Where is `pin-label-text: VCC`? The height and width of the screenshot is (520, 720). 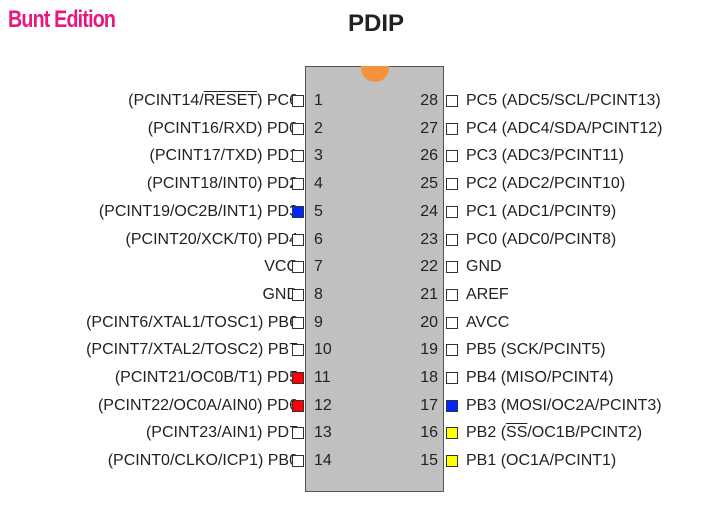
pin-label-text: VCC is located at coordinates (281, 267).